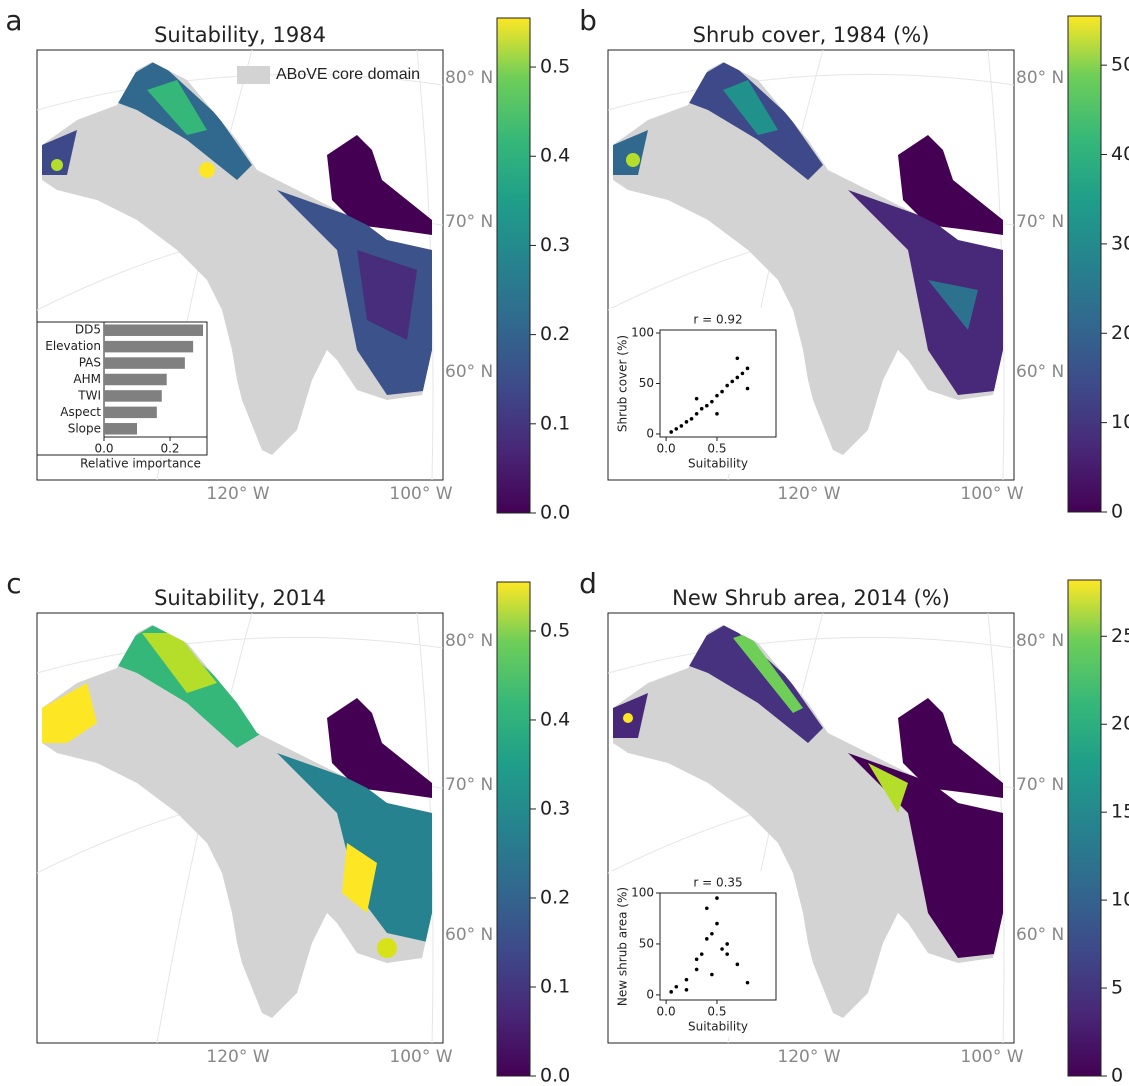 Image resolution: width=1129 pixels, height=1086 pixels. Describe the element at coordinates (717, 320) in the screenshot. I see `inset-title: r = 0.92` at that location.